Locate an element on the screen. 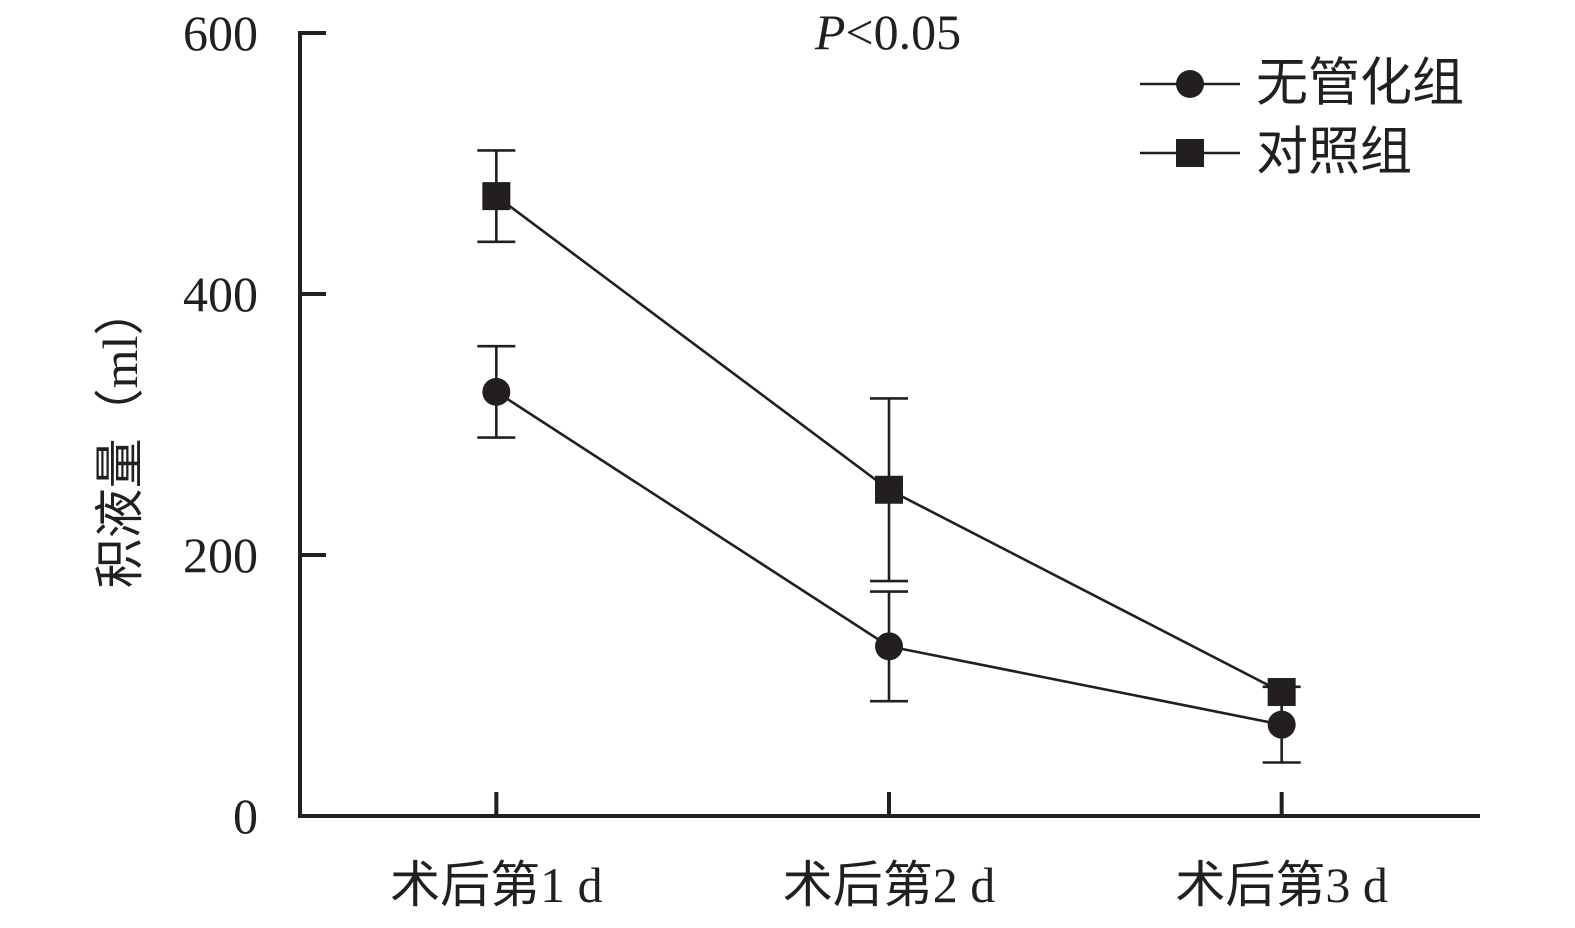 Image resolution: width=1575 pixels, height=928 pixels. y-tick-label: 600 is located at coordinates (220, 33).